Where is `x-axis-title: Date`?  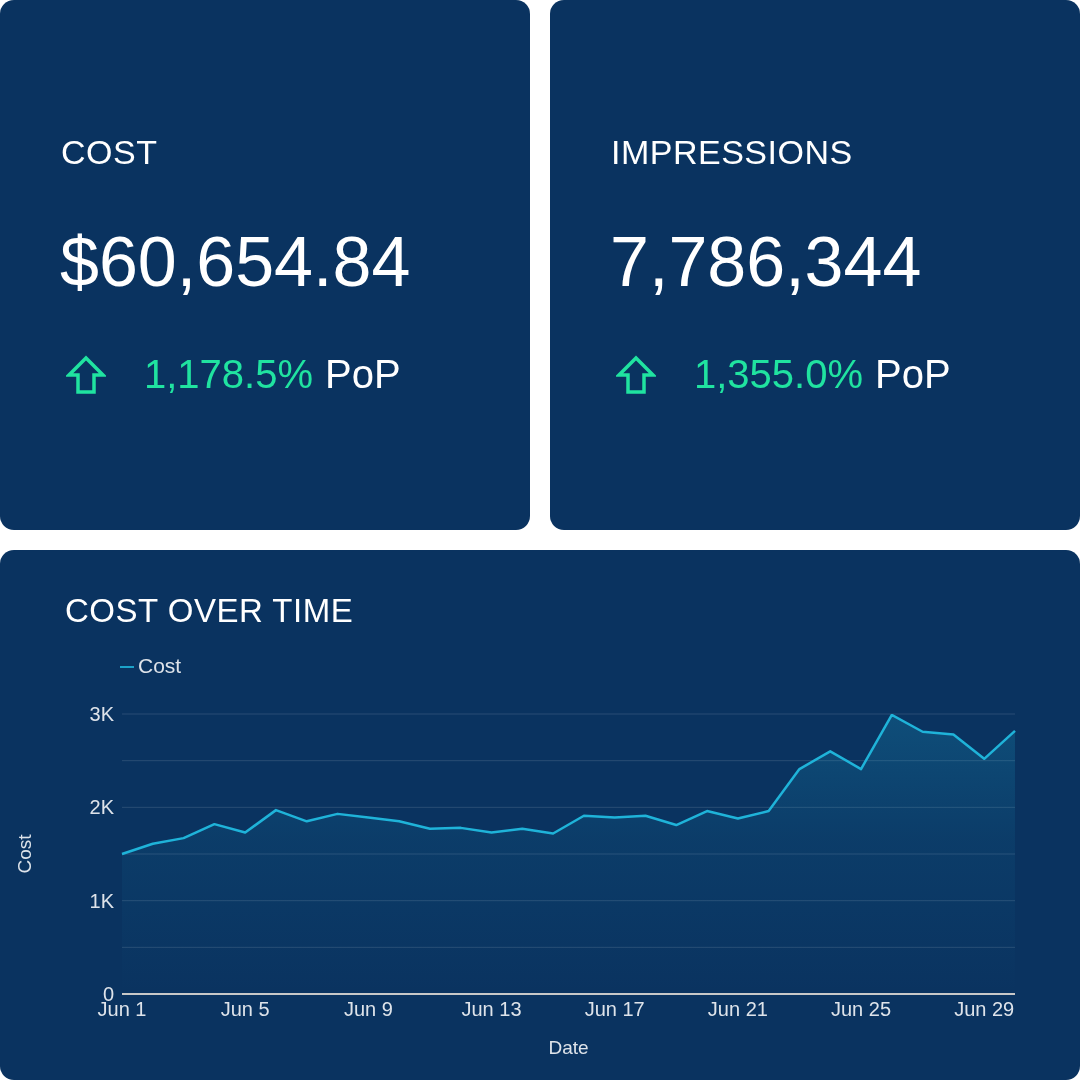 x-axis-title: Date is located at coordinates (568, 1047).